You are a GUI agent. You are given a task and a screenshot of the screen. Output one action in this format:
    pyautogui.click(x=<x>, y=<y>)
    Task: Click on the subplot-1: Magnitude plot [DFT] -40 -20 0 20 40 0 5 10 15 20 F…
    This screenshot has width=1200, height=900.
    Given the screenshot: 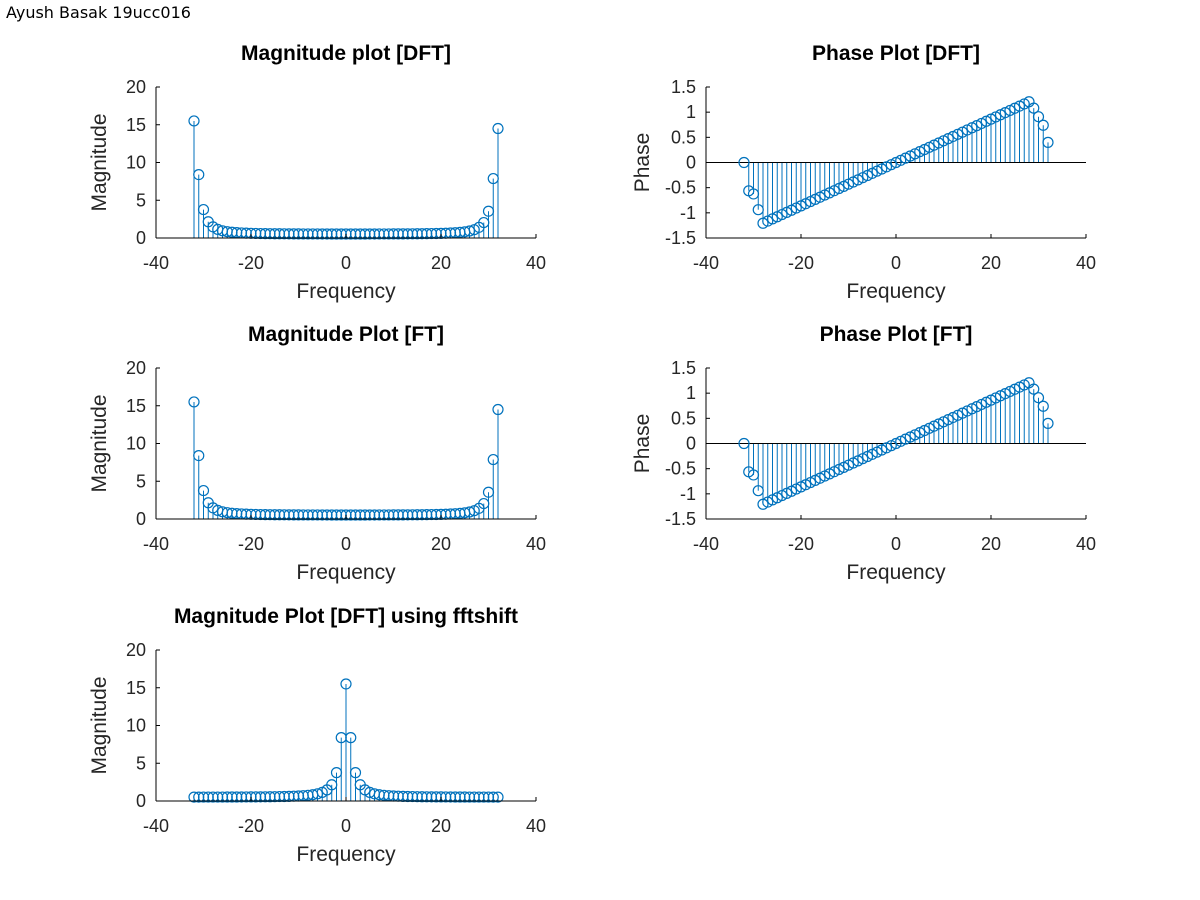 What is the action you would take?
    pyautogui.click(x=317, y=172)
    